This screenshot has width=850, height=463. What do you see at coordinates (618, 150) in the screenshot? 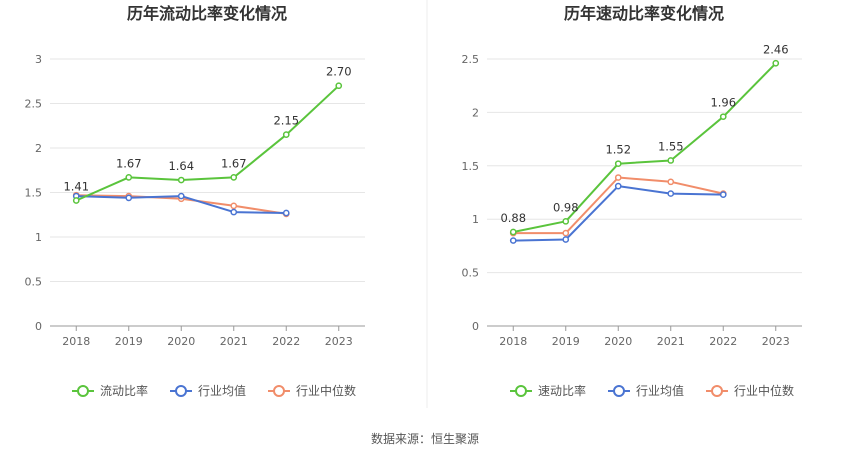
I see `data-label: 1.52` at bounding box center [618, 150].